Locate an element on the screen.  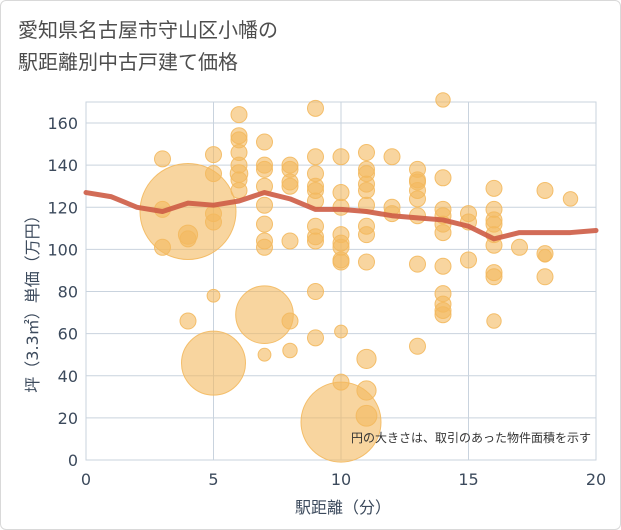
y-tick-label: 80 is located at coordinates (68, 292).